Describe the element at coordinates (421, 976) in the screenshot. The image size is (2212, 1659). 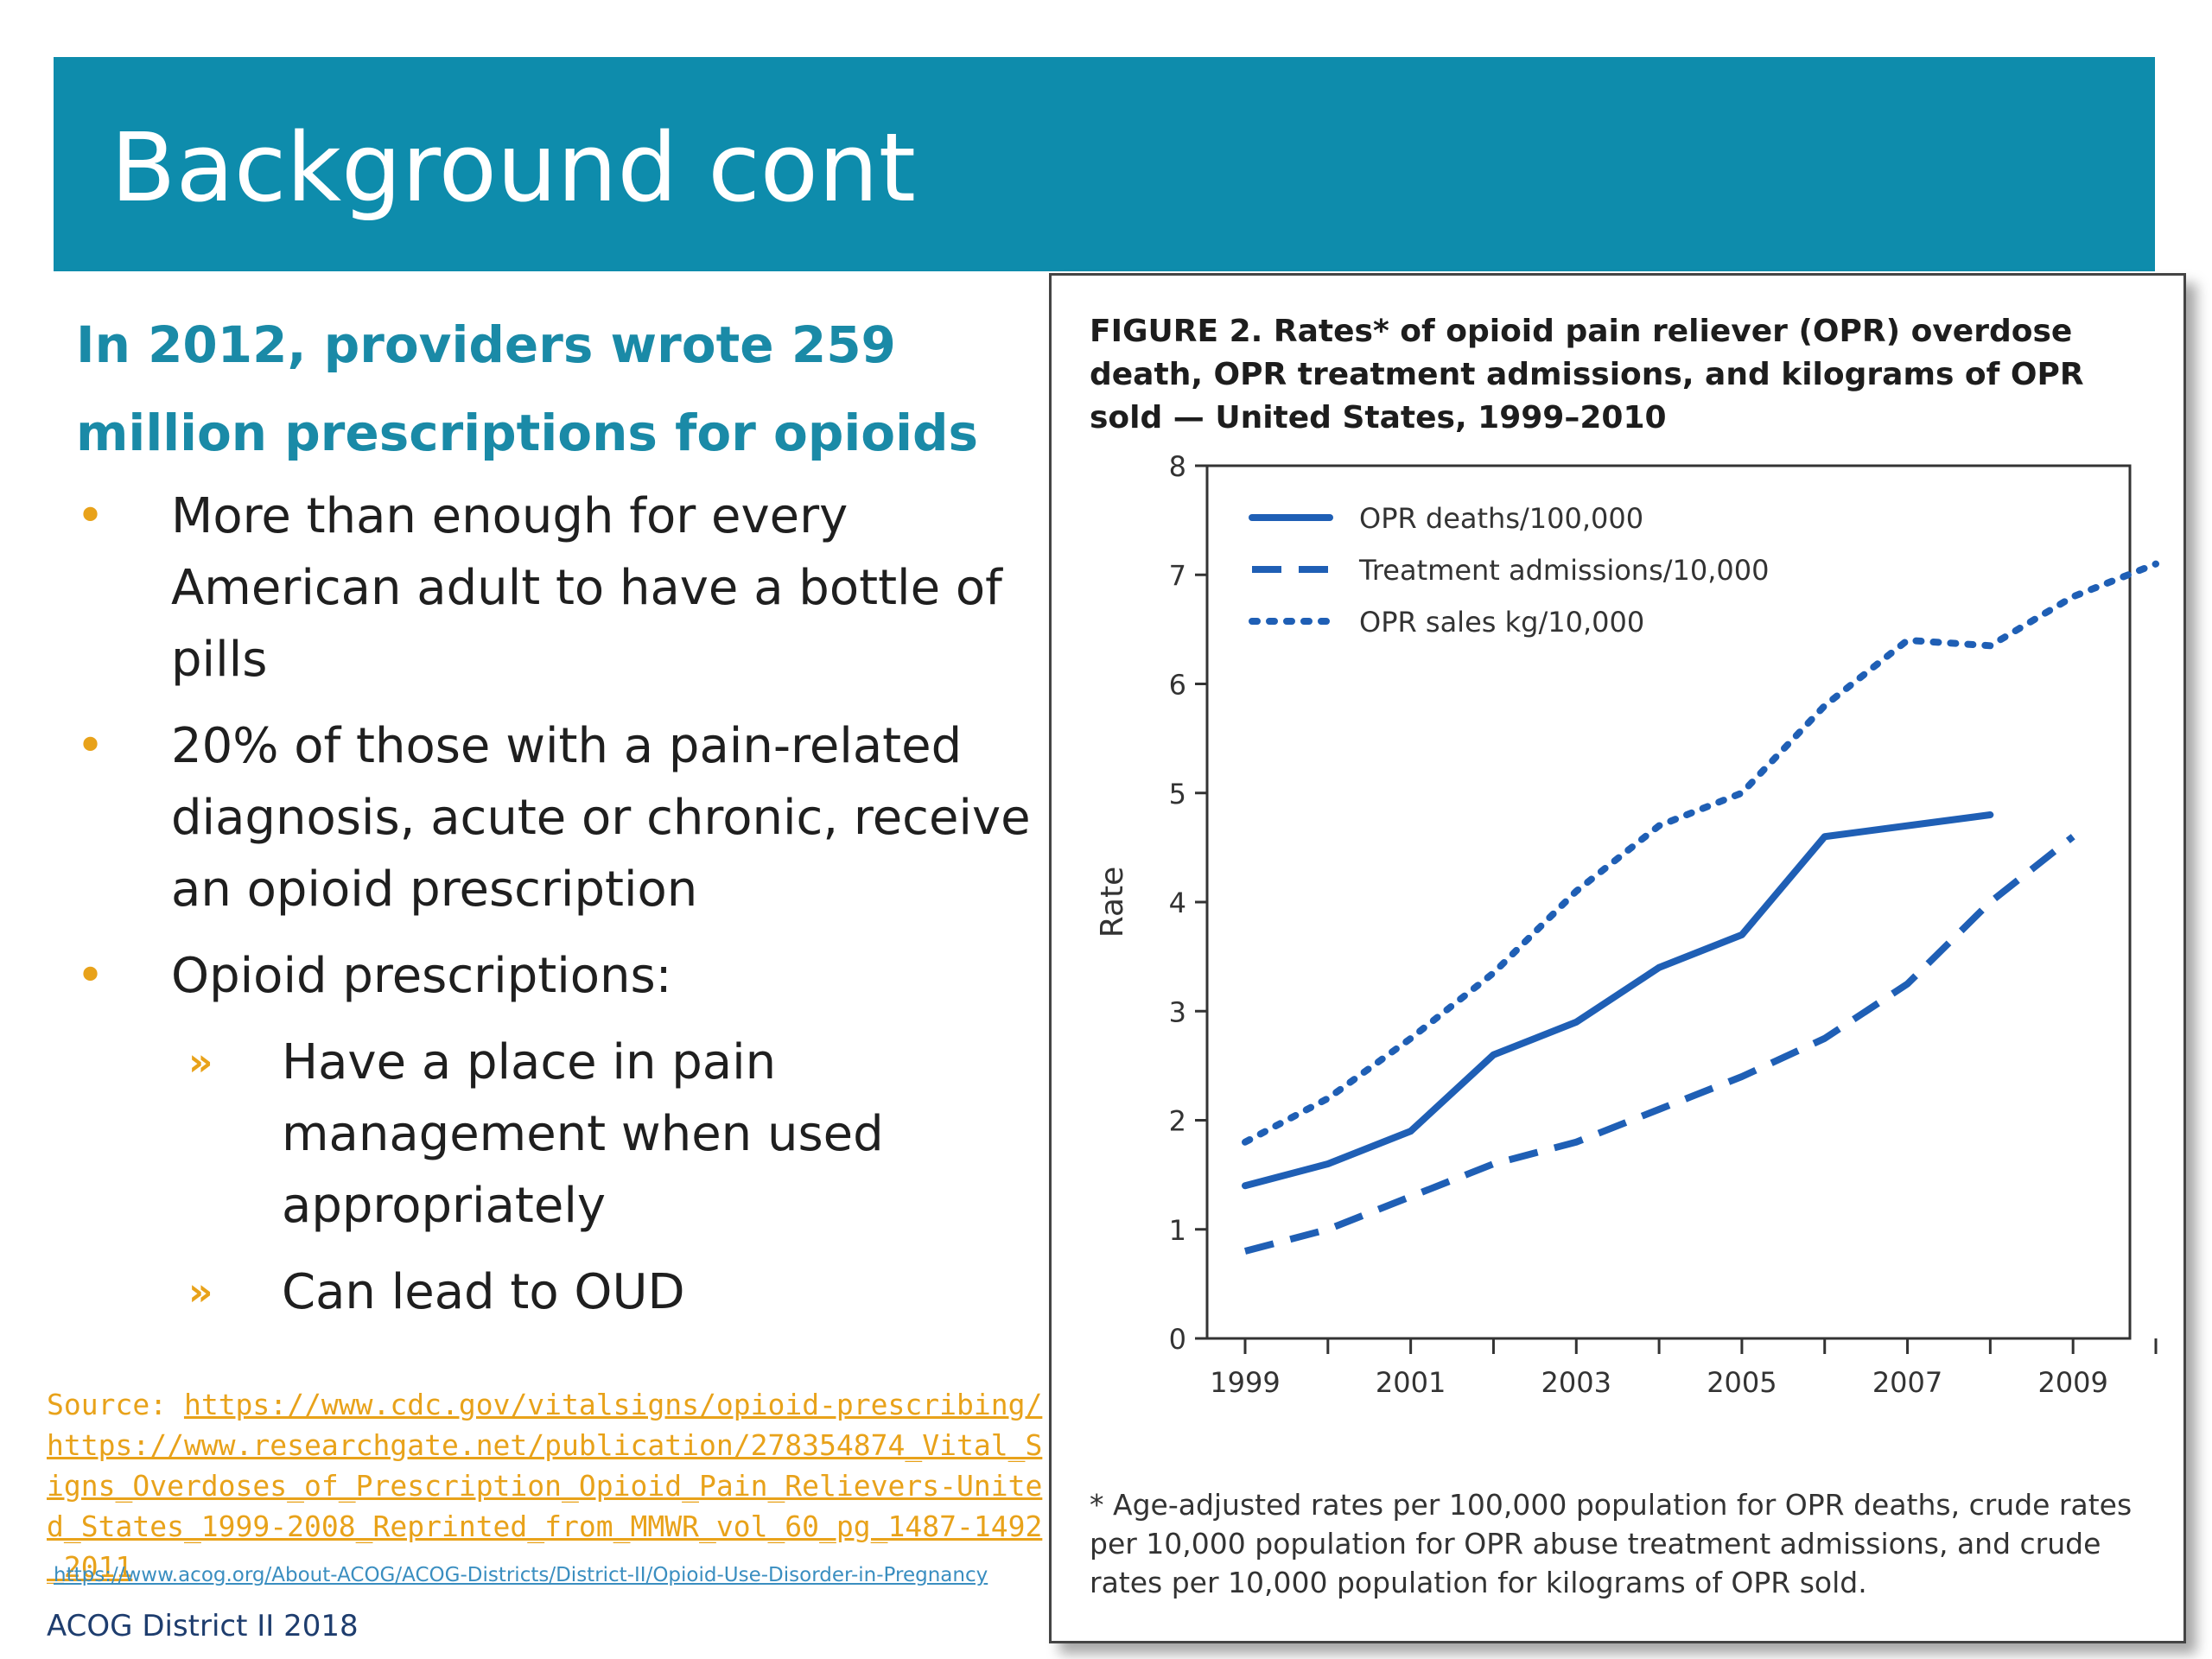
I see `bullet-item: Opioid prescriptions:` at that location.